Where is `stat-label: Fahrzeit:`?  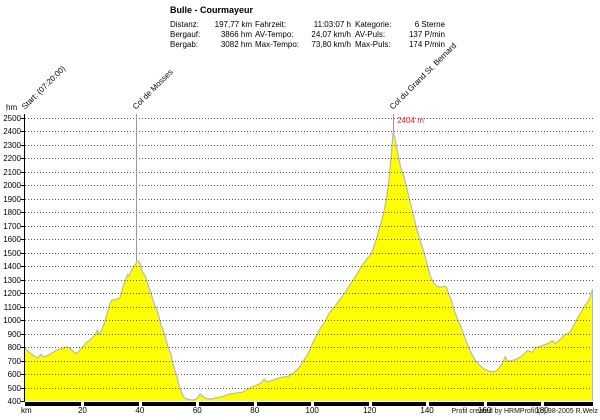 stat-label: Fahrzeit: is located at coordinates (271, 24).